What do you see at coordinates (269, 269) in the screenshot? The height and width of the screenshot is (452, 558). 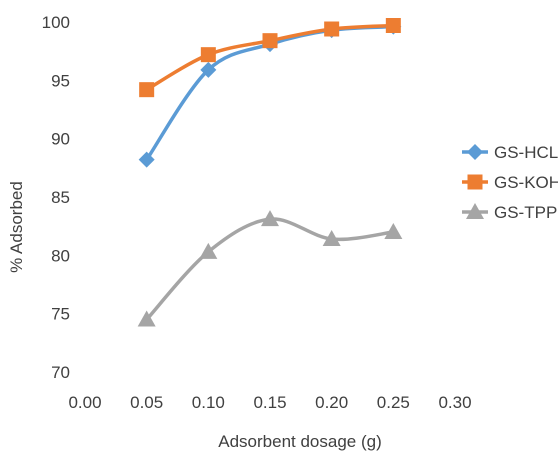 I see `series-line-gs-tpp` at bounding box center [269, 269].